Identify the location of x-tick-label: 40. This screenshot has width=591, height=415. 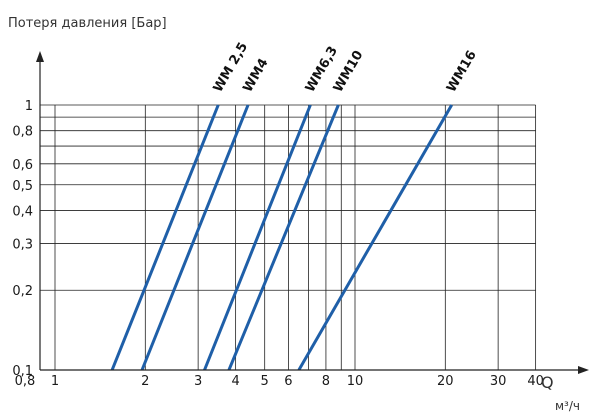
(535, 381).